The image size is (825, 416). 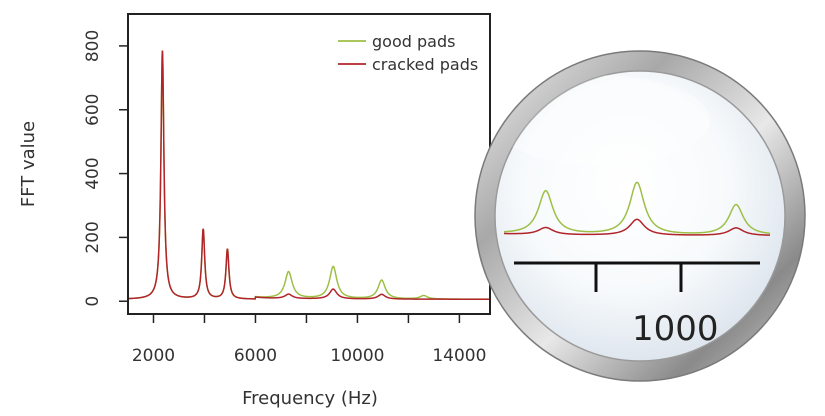 I want to click on y-tick-label: 400, so click(x=93, y=173).